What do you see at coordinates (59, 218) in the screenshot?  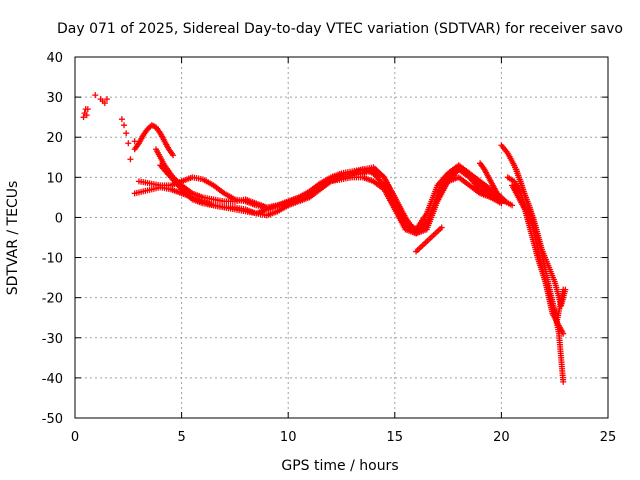 I see `y-tick-label: 0` at bounding box center [59, 218].